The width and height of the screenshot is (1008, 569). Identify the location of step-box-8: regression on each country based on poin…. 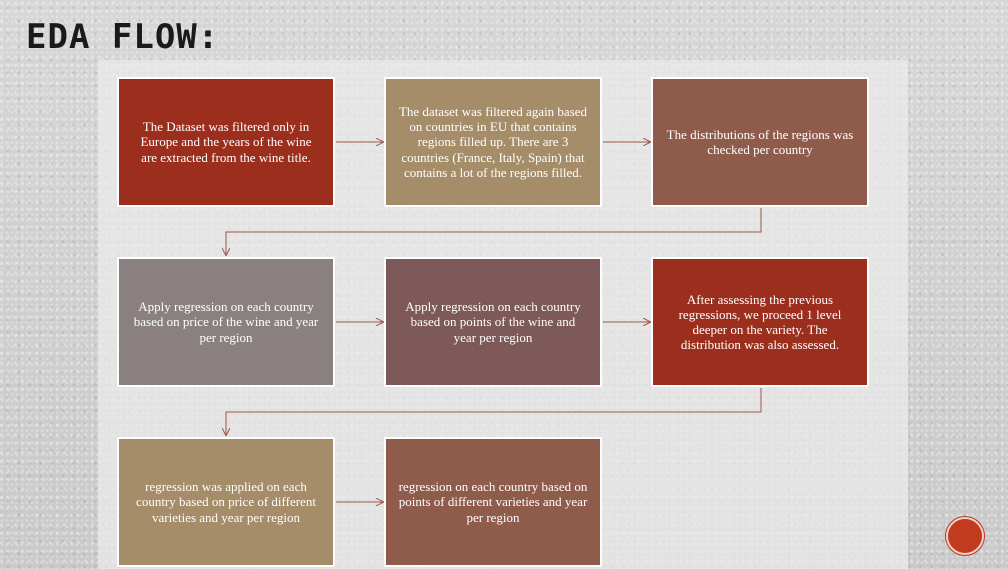
(493, 502).